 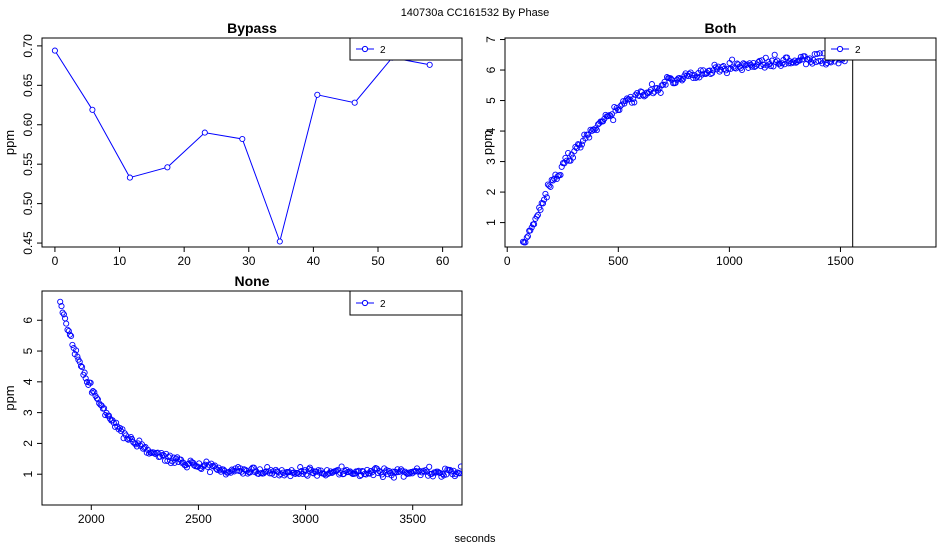 What do you see at coordinates (28, 85) in the screenshot?
I see `bypass-y-tick-label: 0.65` at bounding box center [28, 85].